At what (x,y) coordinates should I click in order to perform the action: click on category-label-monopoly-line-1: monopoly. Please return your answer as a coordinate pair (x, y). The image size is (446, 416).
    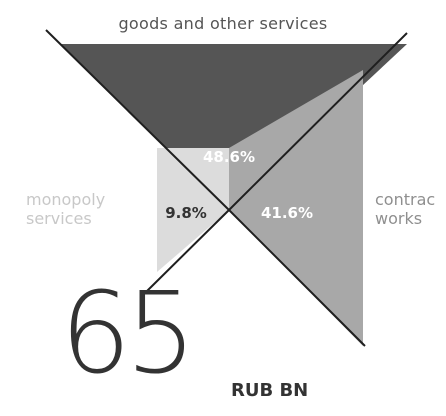
    Looking at the image, I should click on (65, 199).